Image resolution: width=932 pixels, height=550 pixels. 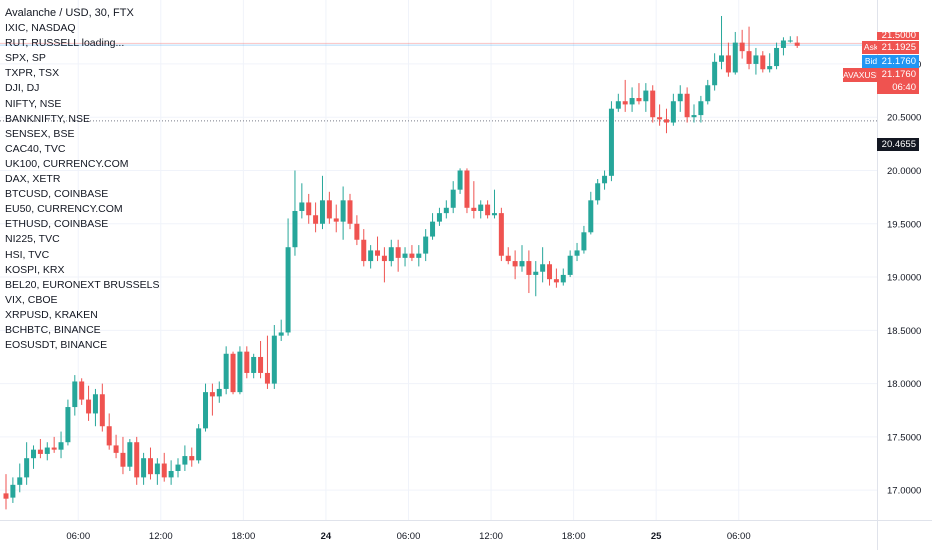 What do you see at coordinates (35, 269) in the screenshot?
I see `legend-symbol: KOSPI, KRX` at bounding box center [35, 269].